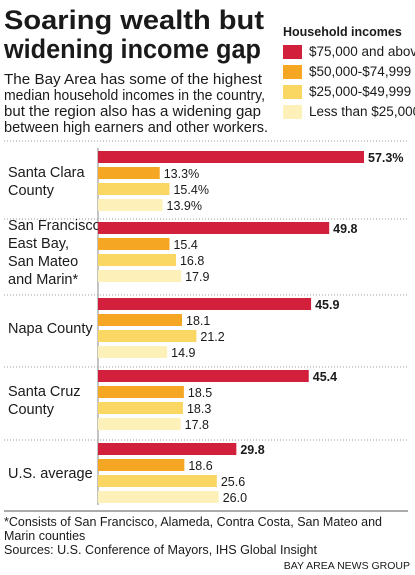  Describe the element at coordinates (199, 409) in the screenshot. I see `bar-value-label-4-3: 18.3` at that location.